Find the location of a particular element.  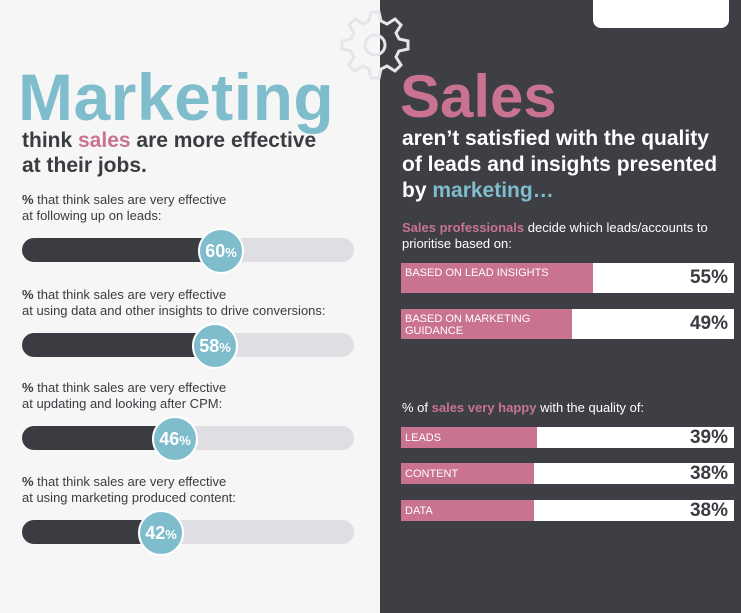

stat-value: 60 is located at coordinates (215, 251).